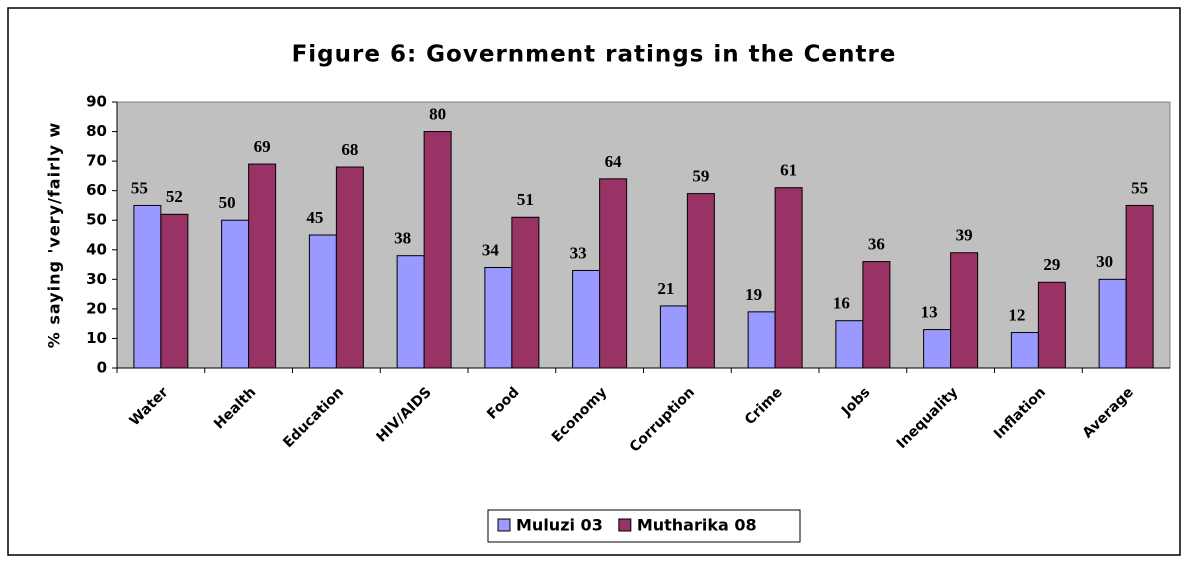 This screenshot has width=1188, height=563. What do you see at coordinates (1016, 314) in the screenshot?
I see `value-label: 12` at bounding box center [1016, 314].